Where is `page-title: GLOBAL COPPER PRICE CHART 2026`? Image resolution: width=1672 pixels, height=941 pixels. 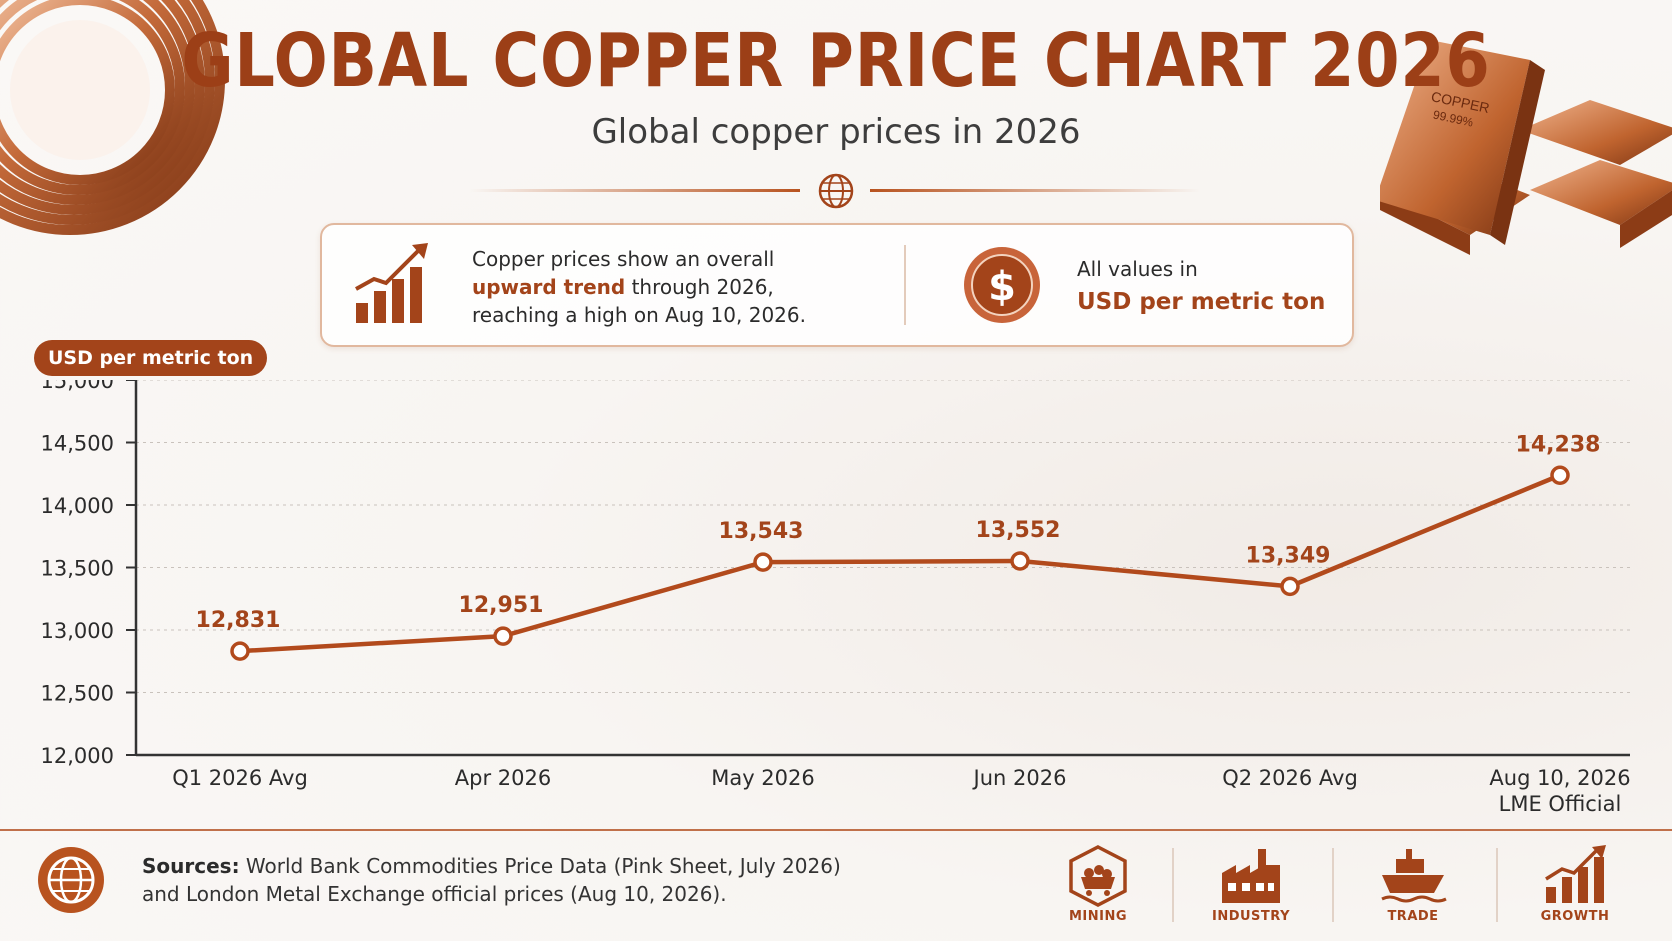 page-title: GLOBAL COPPER PRICE CHART 2026 is located at coordinates (836, 61).